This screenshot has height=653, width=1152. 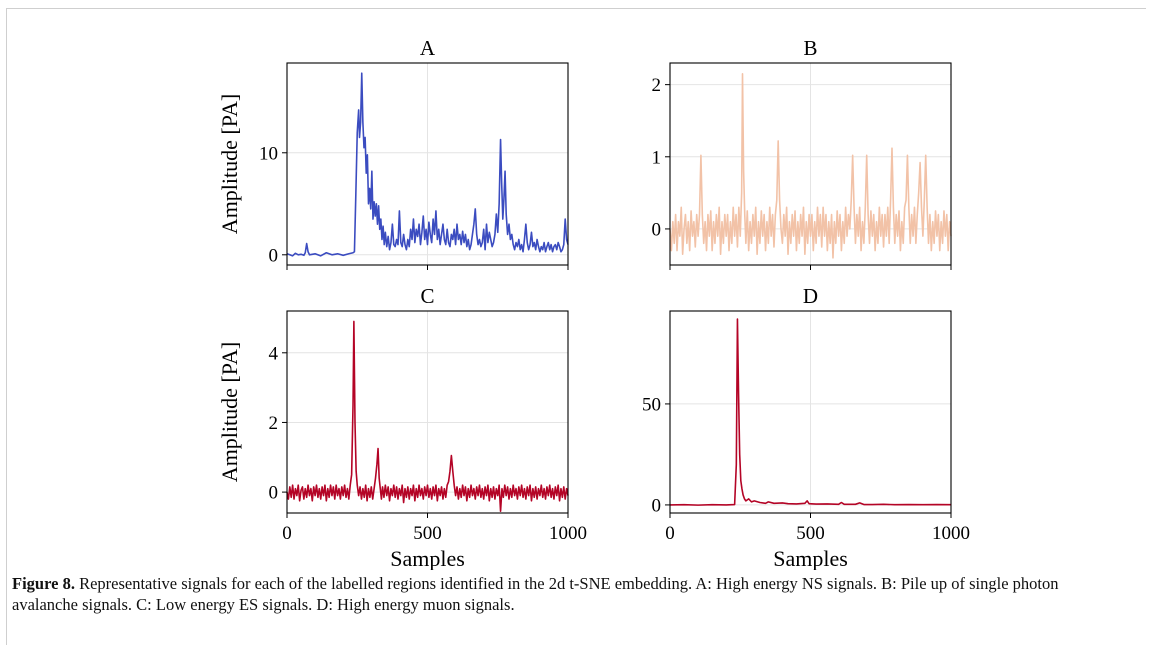 I want to click on panel-d-xtick-label: 1000, so click(x=951, y=533).